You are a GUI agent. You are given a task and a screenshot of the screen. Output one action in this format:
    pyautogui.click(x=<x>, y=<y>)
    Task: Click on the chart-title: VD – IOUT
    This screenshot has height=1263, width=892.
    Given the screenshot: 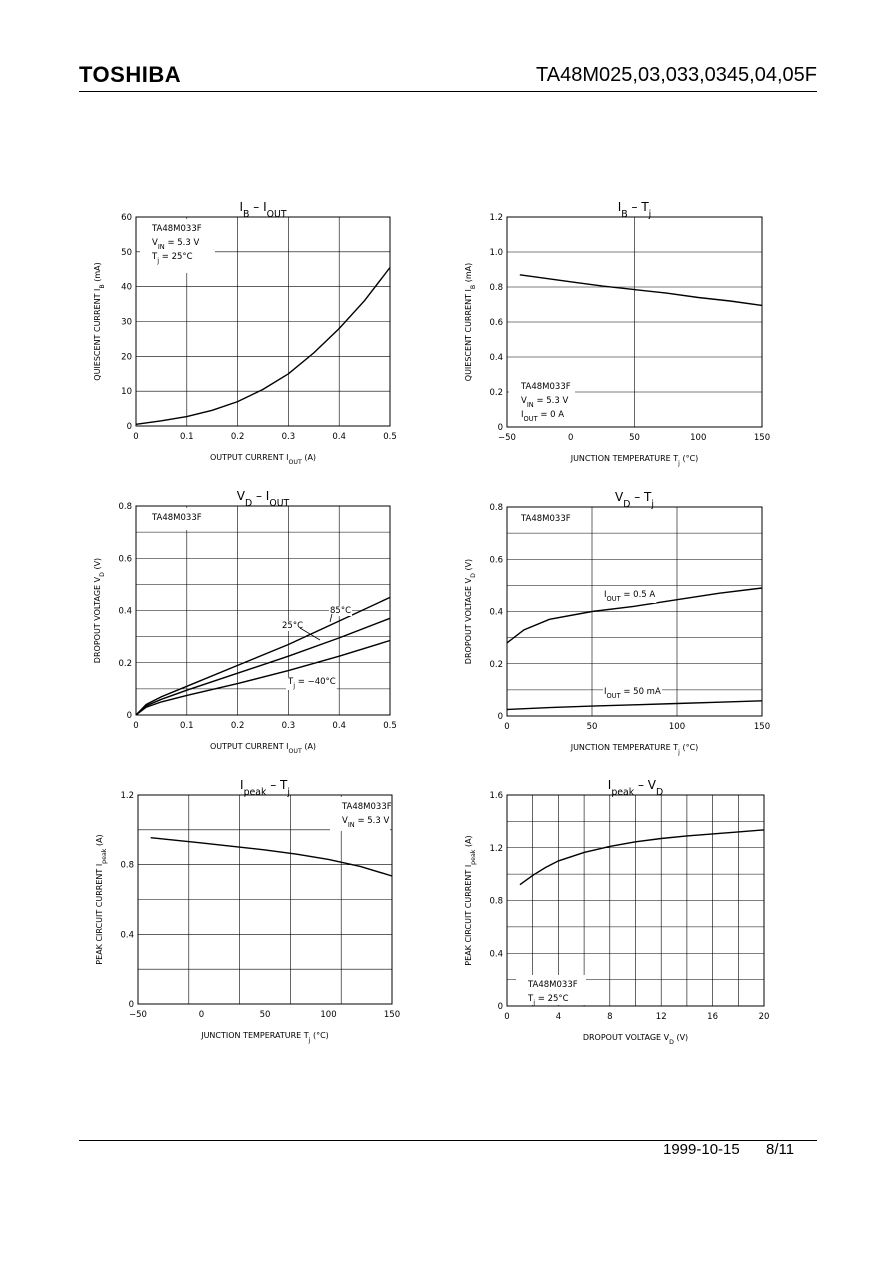 What is the action you would take?
    pyautogui.click(x=263, y=499)
    